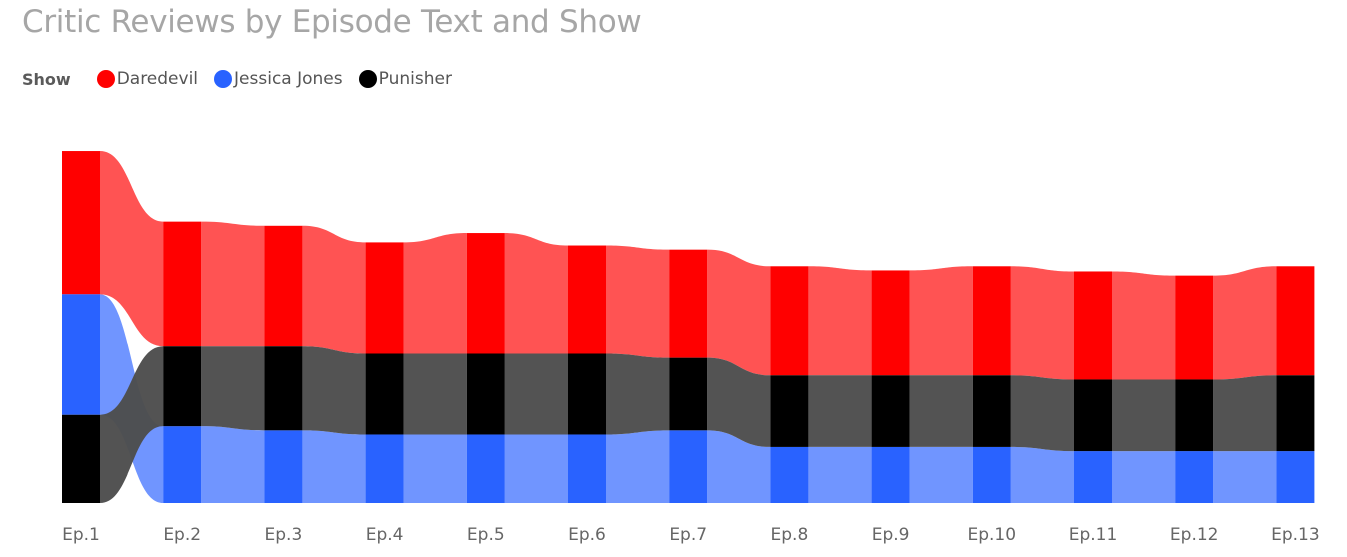 This screenshot has height=557, width=1347. I want to click on ribbon-daredevil-ep.2, so click(233, 284).